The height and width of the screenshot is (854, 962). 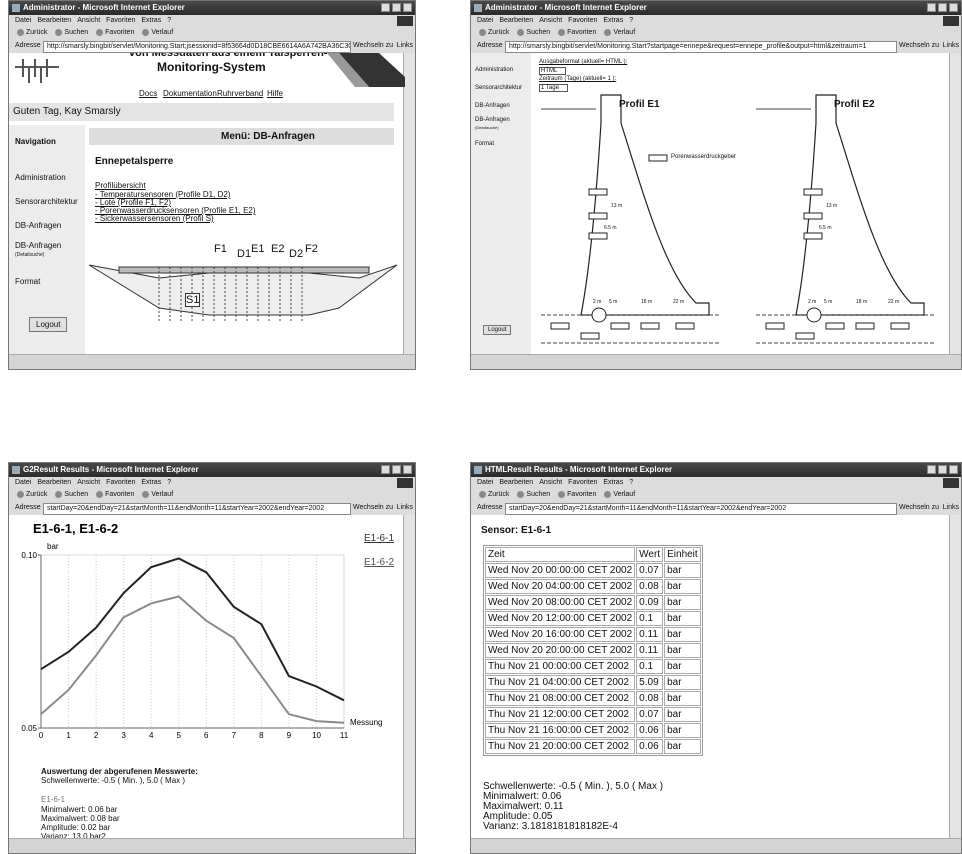 I want to click on dam-label: D1, so click(x=244, y=254).